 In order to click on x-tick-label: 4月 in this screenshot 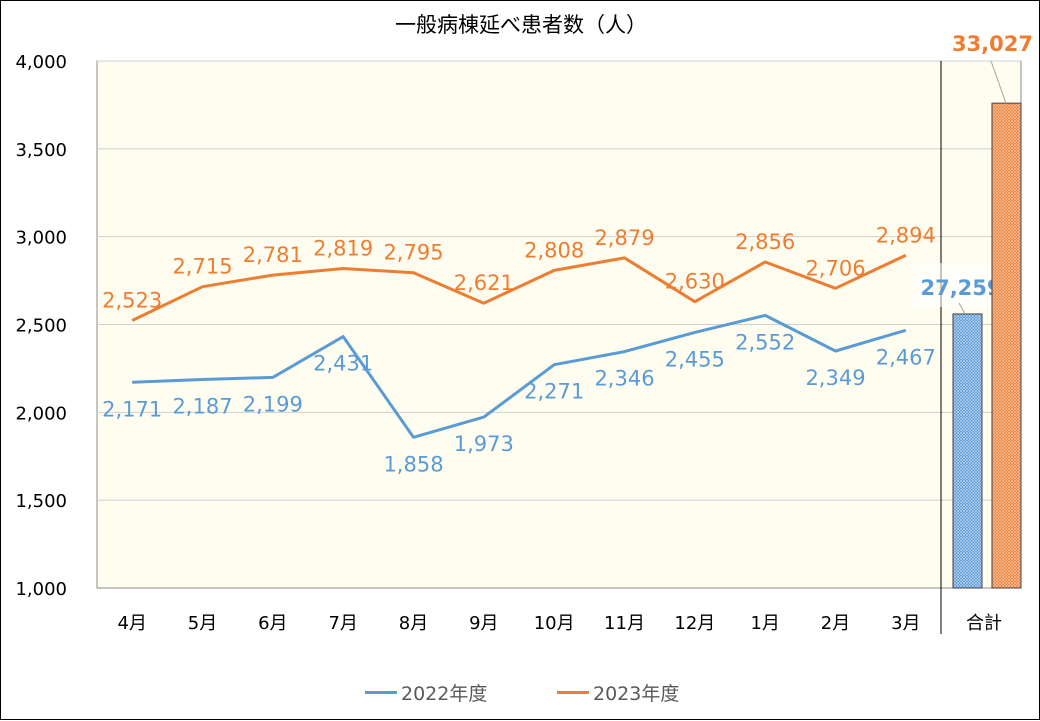, I will do `click(131, 623)`.